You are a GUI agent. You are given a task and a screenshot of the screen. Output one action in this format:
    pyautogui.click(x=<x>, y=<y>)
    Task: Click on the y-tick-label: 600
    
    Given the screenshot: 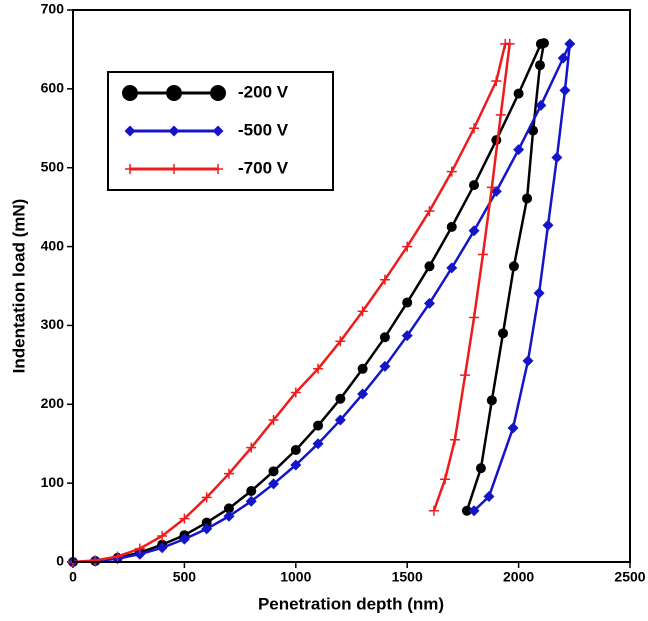 What is the action you would take?
    pyautogui.click(x=53, y=88)
    